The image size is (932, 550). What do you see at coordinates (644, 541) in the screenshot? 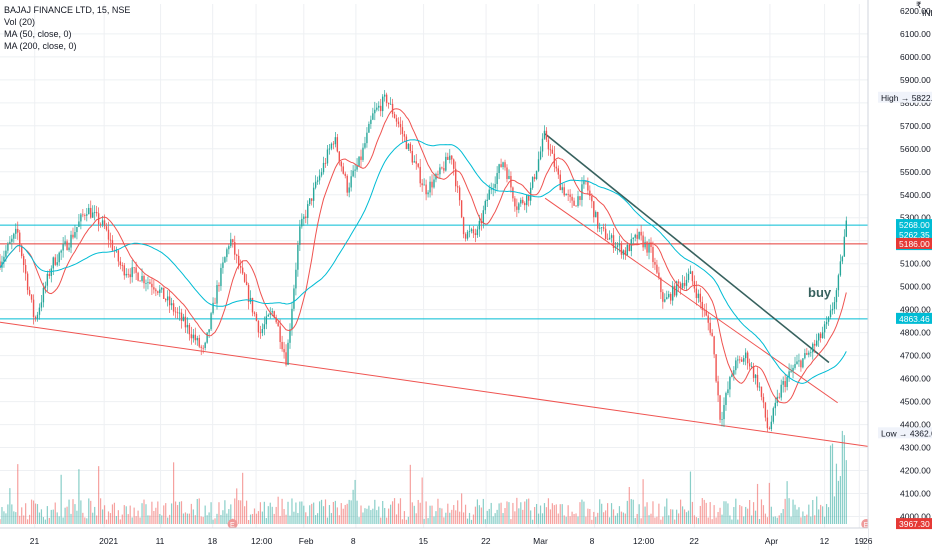
I see `time-tick: 12:00` at bounding box center [644, 541].